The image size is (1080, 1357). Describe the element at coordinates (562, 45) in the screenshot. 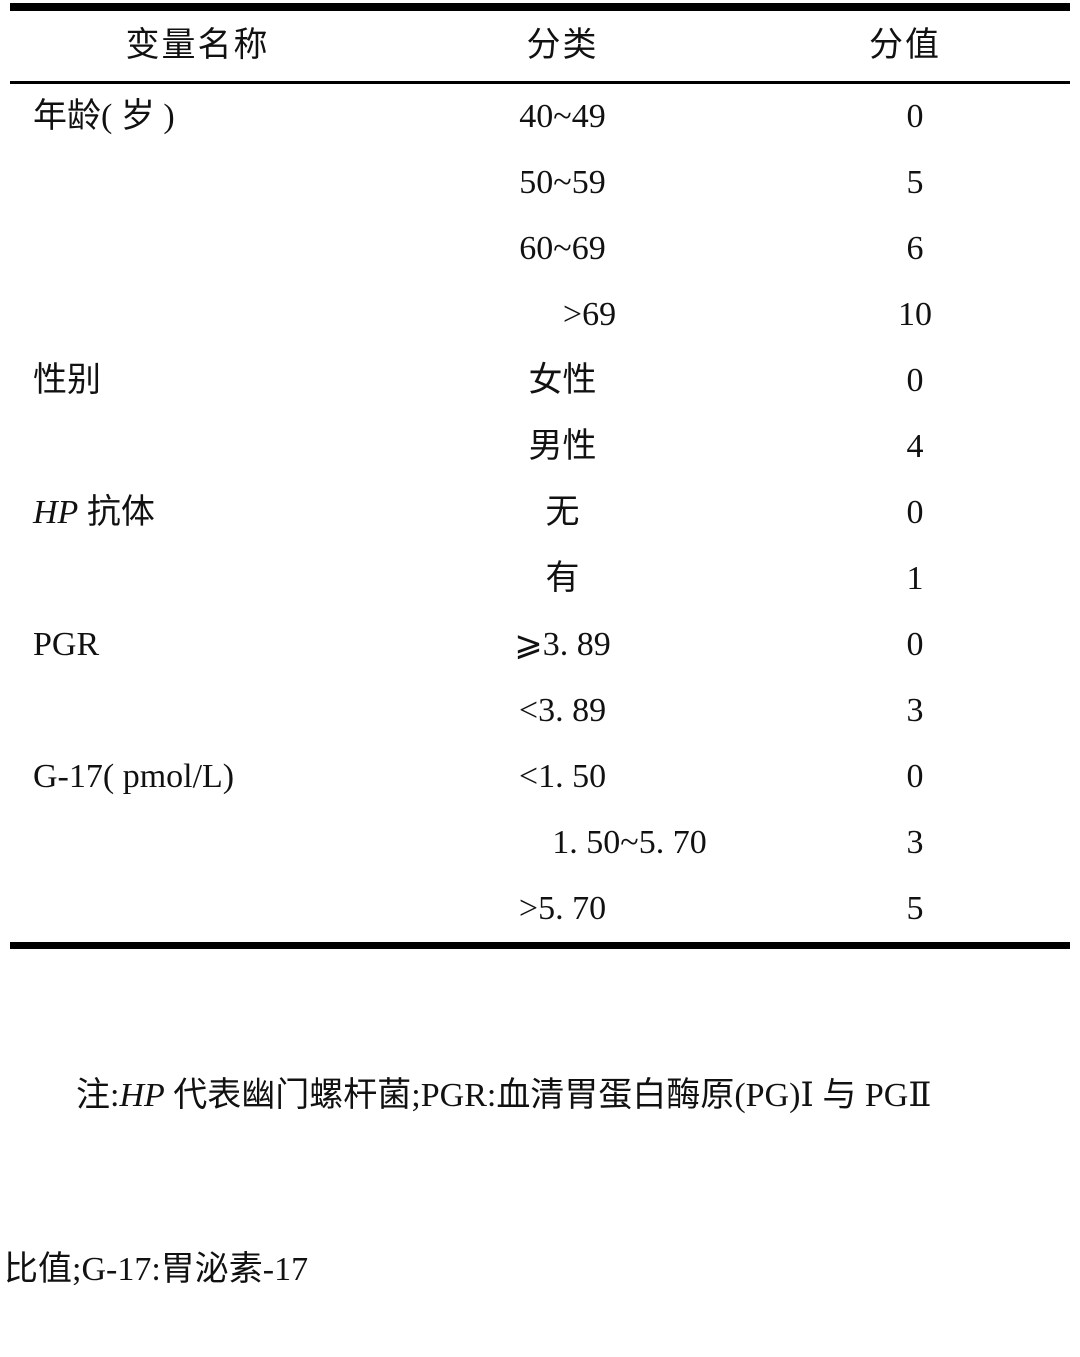

I see `header-category: 分类` at that location.